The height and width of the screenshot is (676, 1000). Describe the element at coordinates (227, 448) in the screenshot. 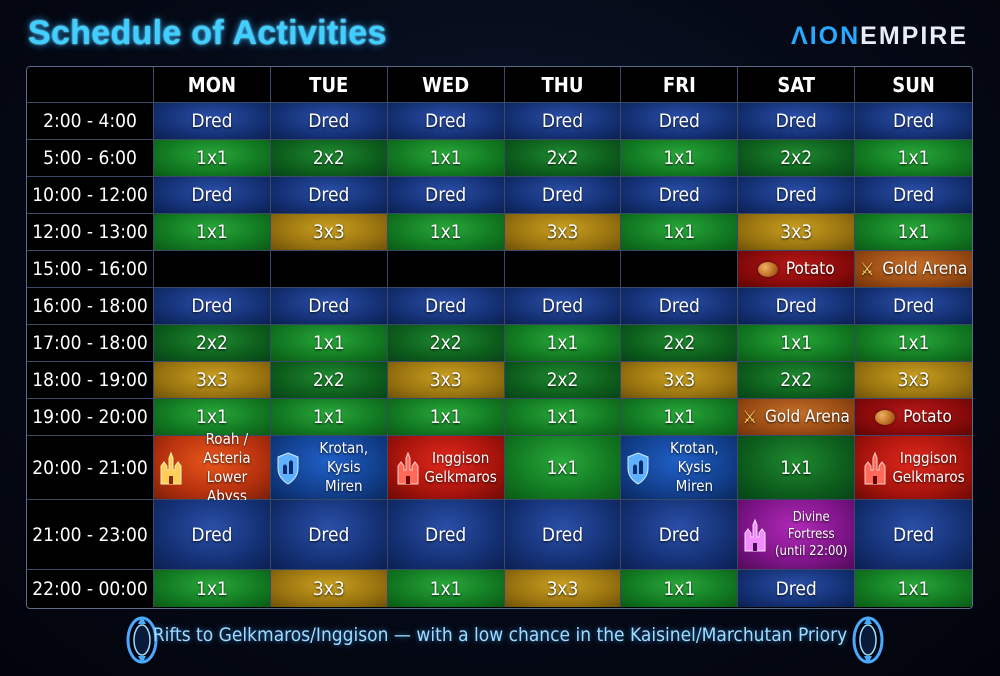

I see `fortress-name: Roah / Asteria` at that location.